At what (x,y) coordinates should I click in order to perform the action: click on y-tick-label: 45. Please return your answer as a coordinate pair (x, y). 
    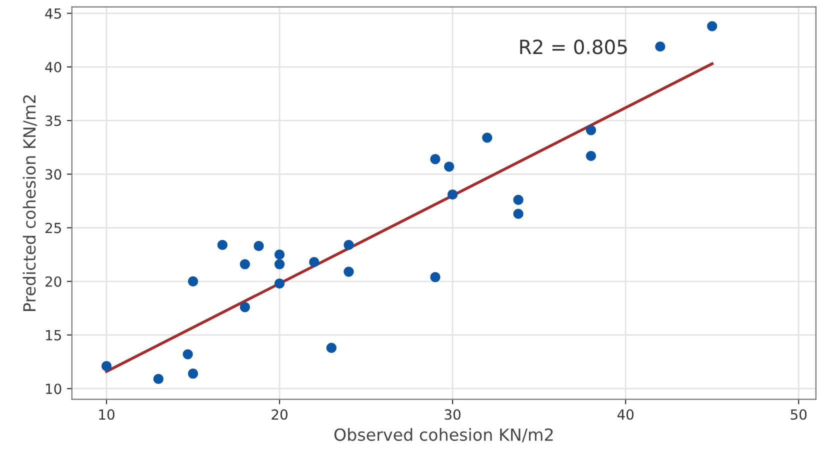
    Looking at the image, I should click on (53, 13).